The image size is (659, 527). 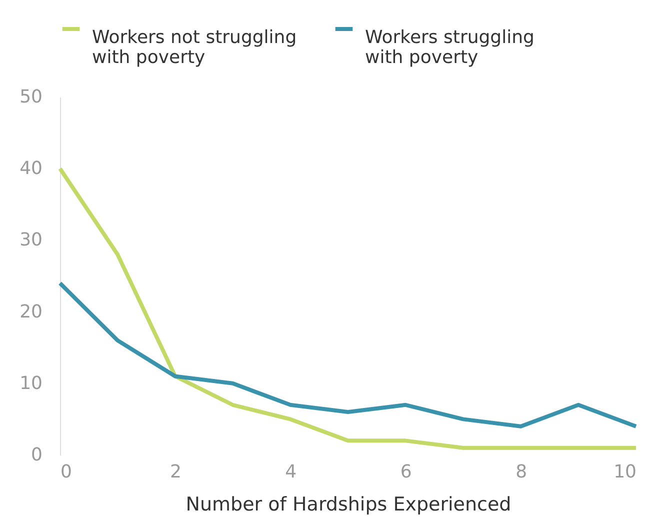 What do you see at coordinates (31, 97) in the screenshot?
I see `y-tick-label: 50` at bounding box center [31, 97].